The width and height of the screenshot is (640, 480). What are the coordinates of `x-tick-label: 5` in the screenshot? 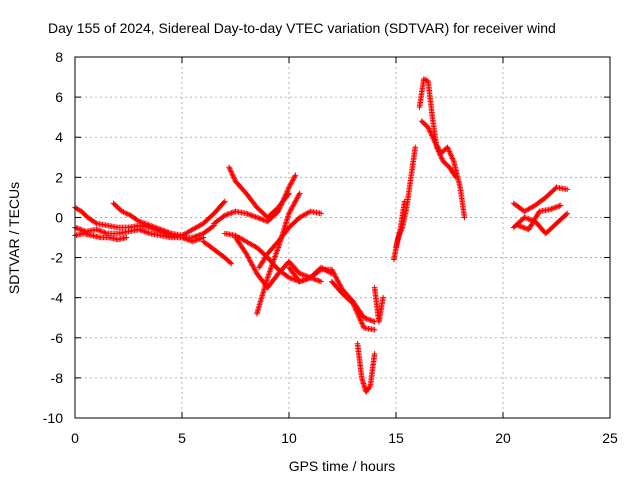 It's located at (182, 438).